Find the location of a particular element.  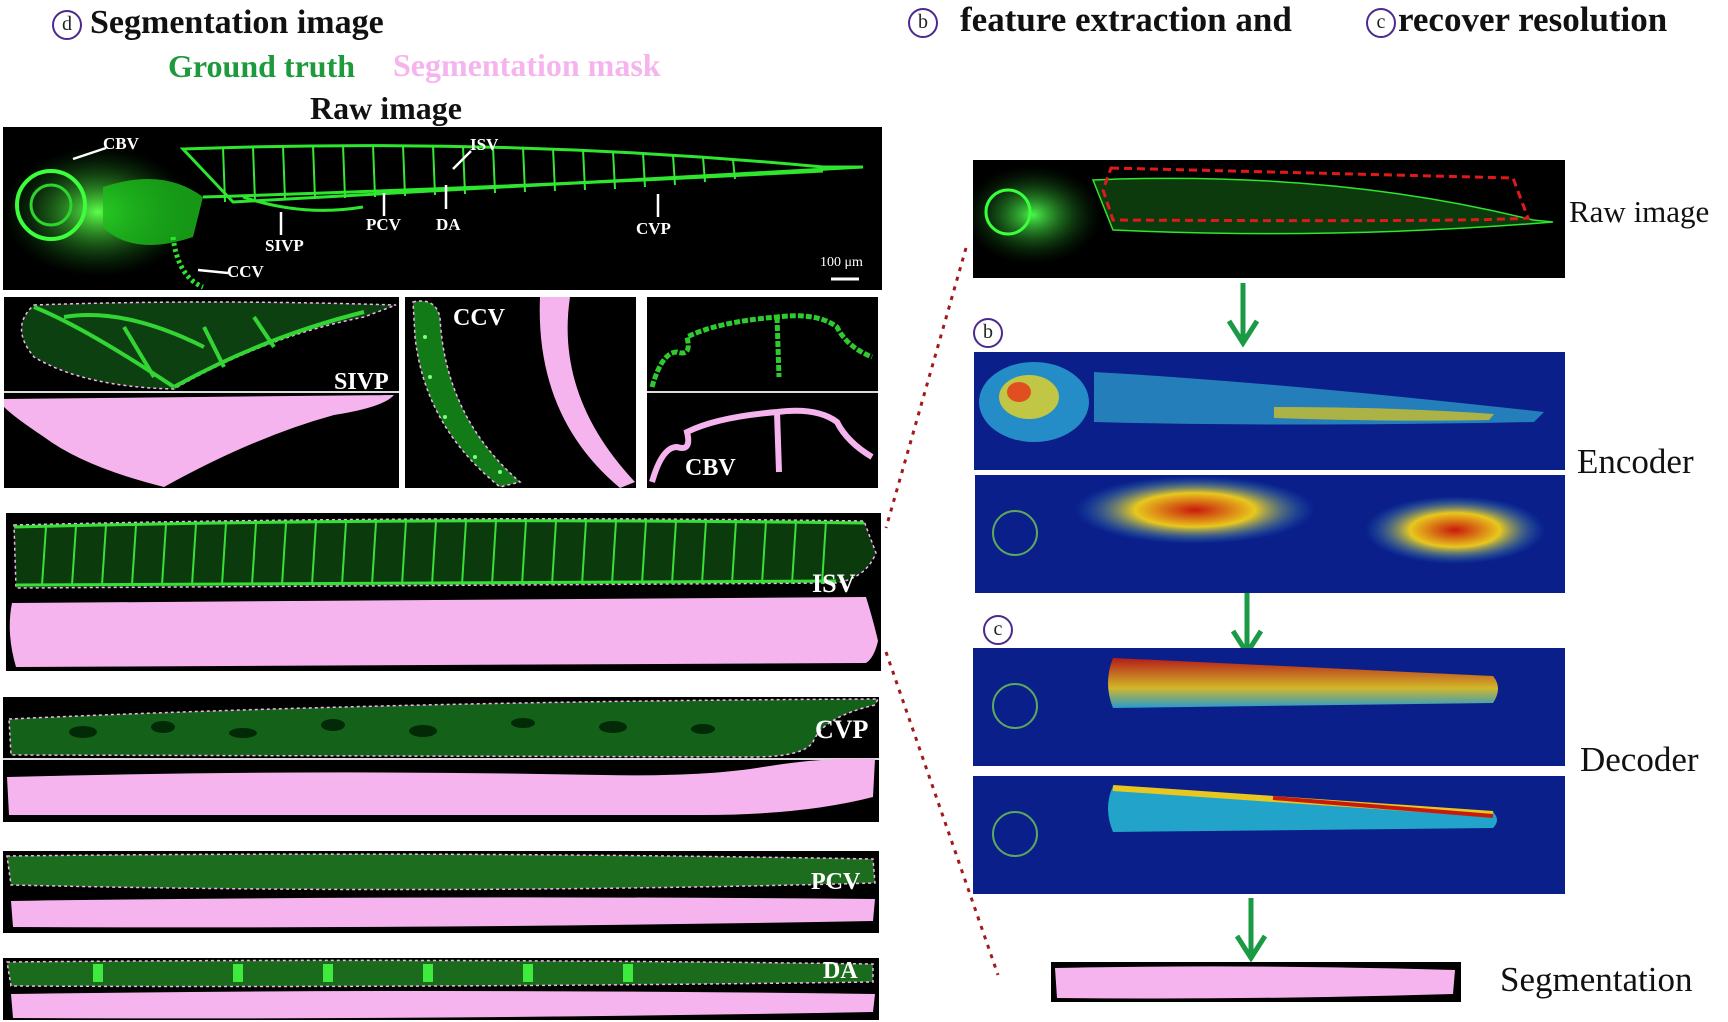

pcv-panel: PCV is located at coordinates (441, 892).